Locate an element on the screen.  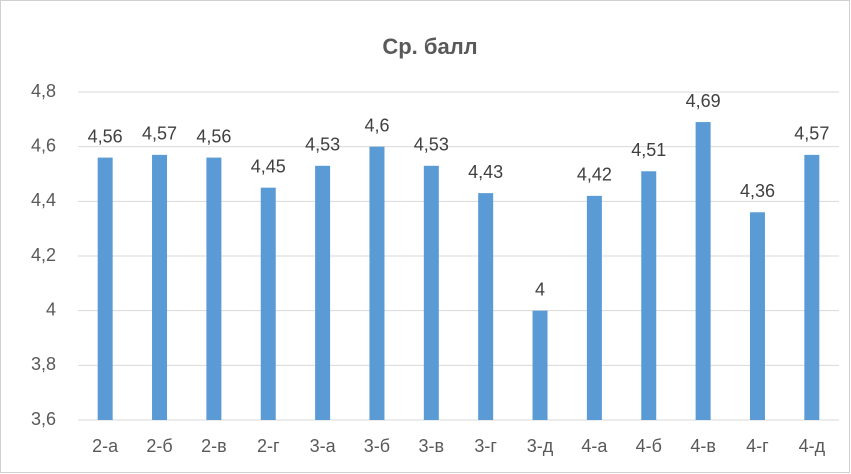
y-tick-label: 4,6 is located at coordinates (43, 145).